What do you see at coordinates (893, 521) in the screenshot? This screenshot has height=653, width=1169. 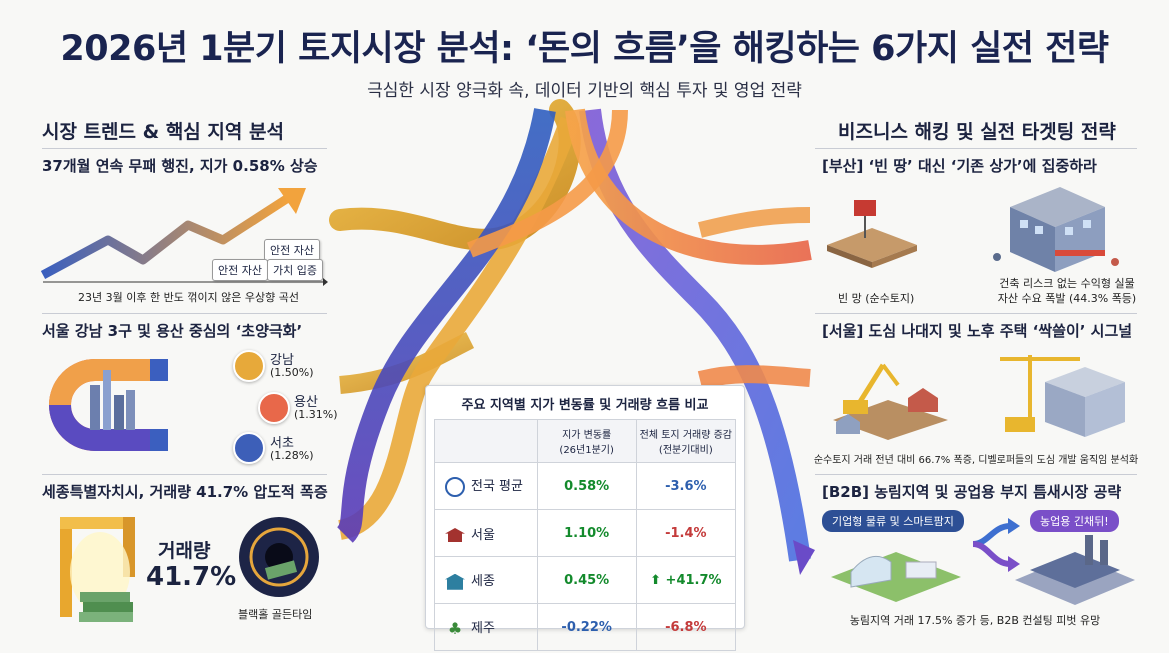 I see `b2b-logistics-pill: 기업형 물류 및 스마트팜지` at bounding box center [893, 521].